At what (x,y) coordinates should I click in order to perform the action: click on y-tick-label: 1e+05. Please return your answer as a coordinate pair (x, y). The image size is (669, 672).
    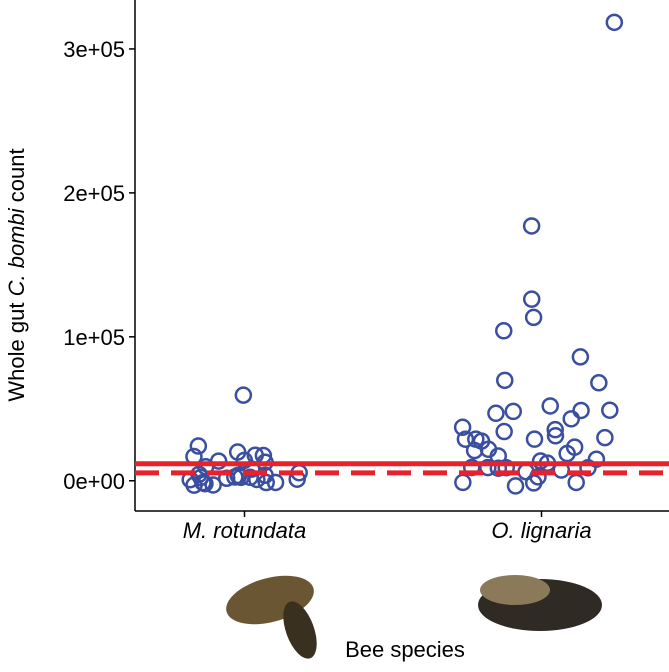
    Looking at the image, I should click on (94, 337).